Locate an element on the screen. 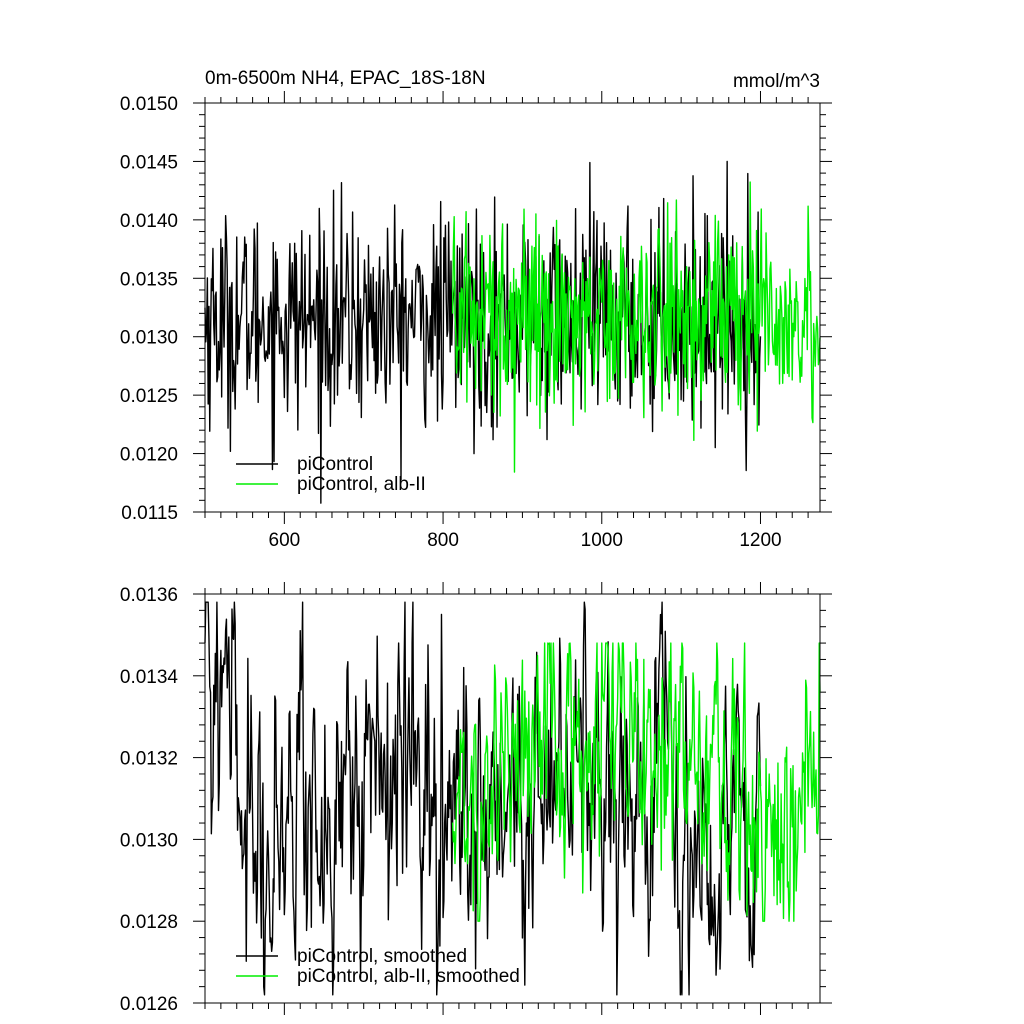  bottom-panel-tick-labels: 0.0126 0.0128 0.0130 0.0132 0.0134 0.0136 is located at coordinates (149, 800).